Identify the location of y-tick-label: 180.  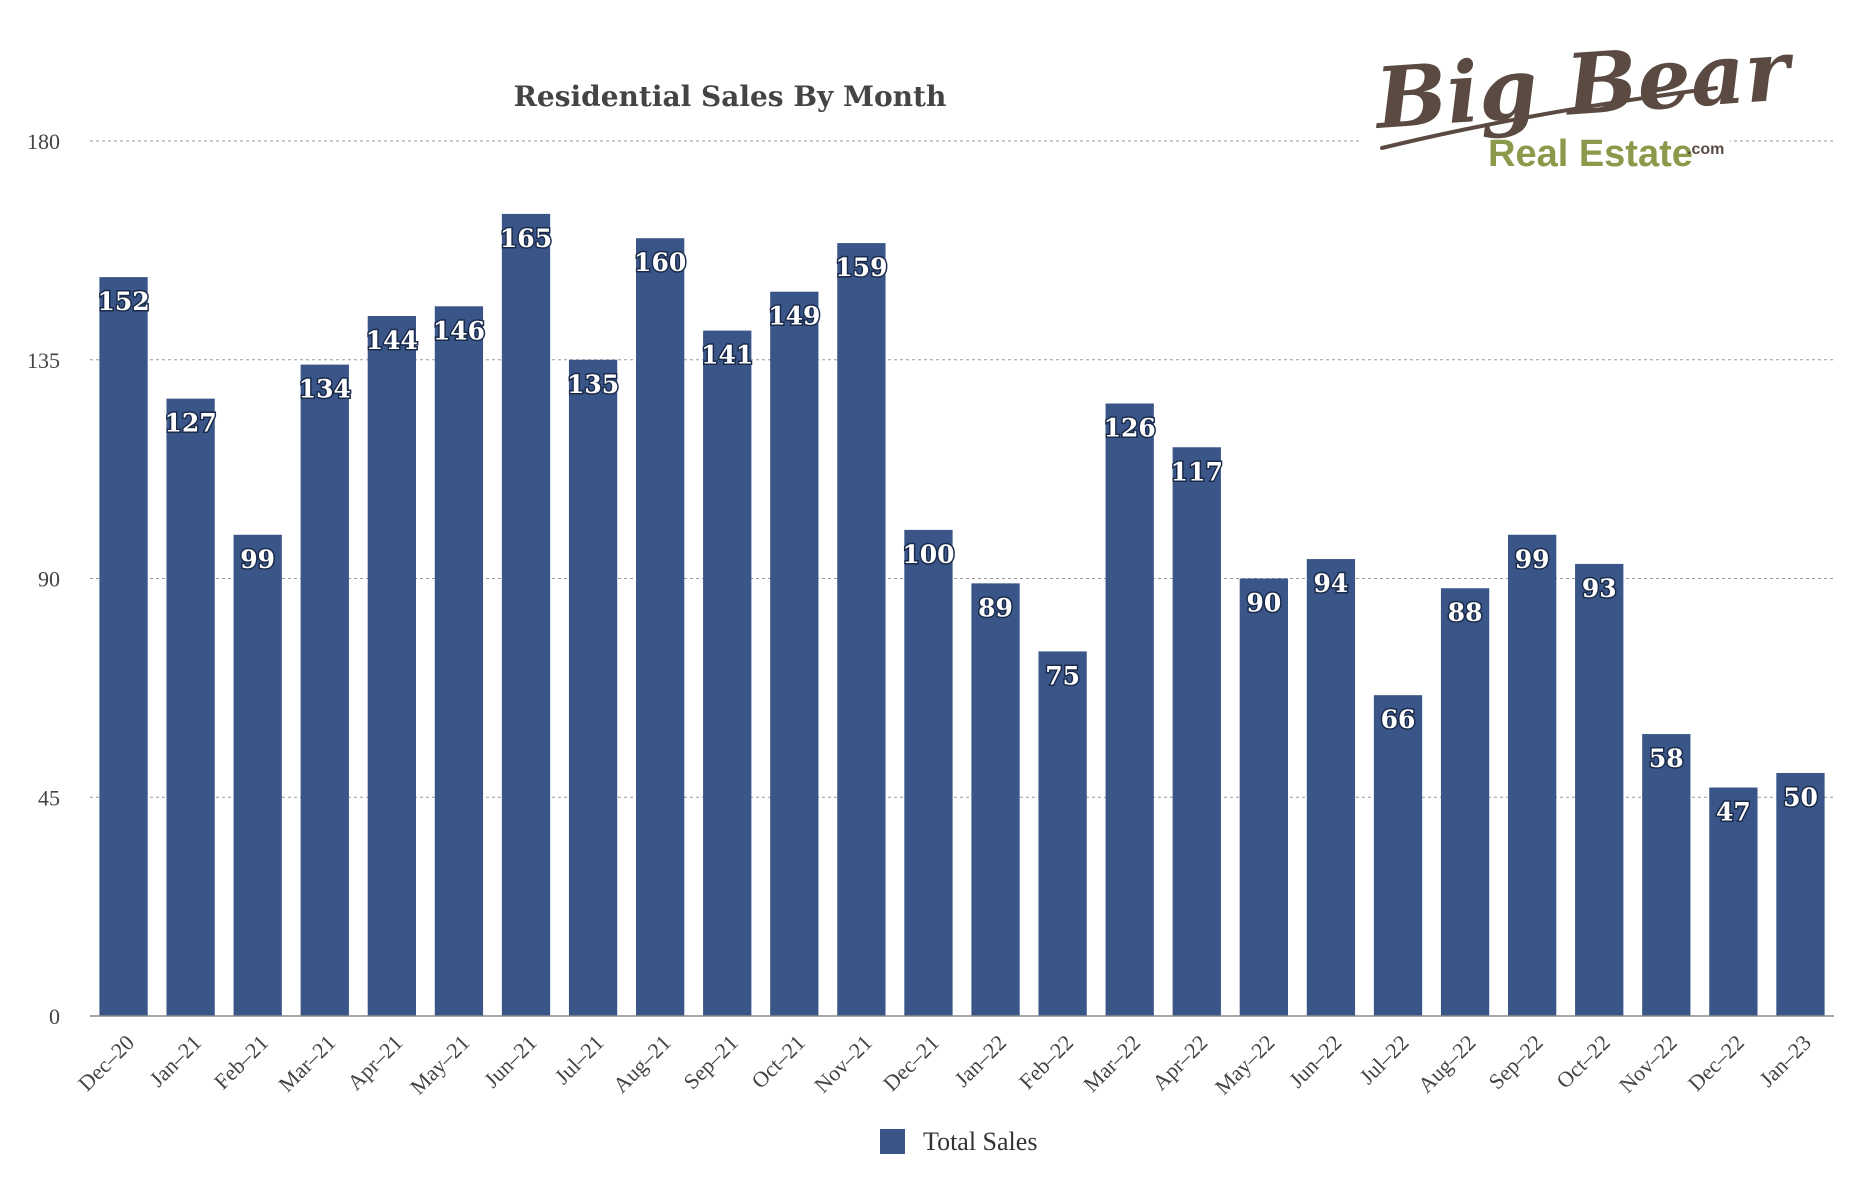
(43, 141).